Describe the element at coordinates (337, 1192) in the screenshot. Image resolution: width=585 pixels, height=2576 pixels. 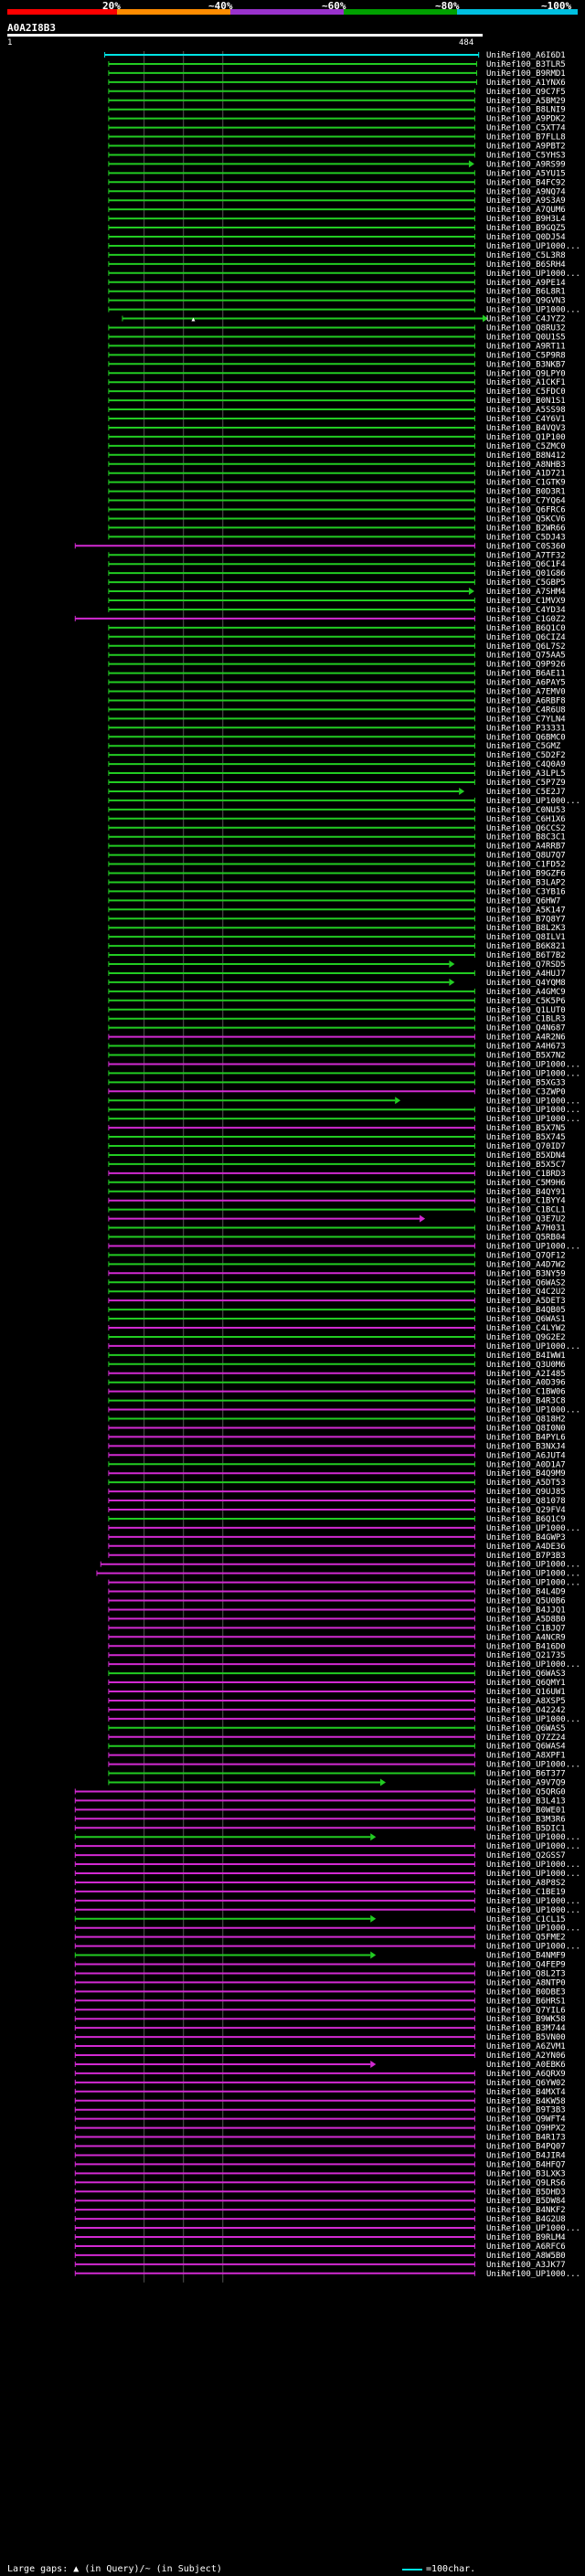
I see `hit-row: UniRef100_B4QY91` at that location.